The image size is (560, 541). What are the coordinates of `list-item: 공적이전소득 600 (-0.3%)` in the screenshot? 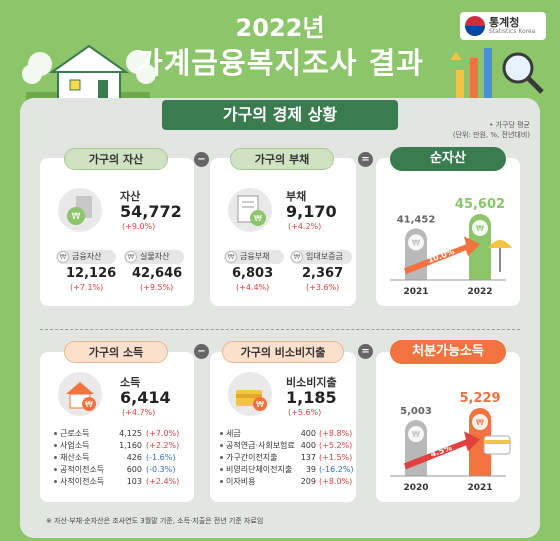 It's located at (123, 469).